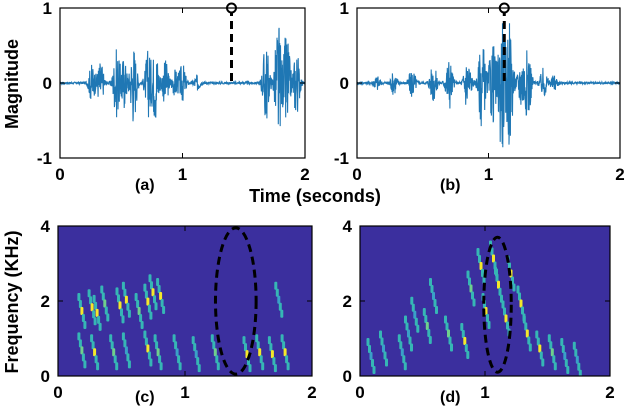  I want to click on x-tick-label: 1, so click(488, 174).